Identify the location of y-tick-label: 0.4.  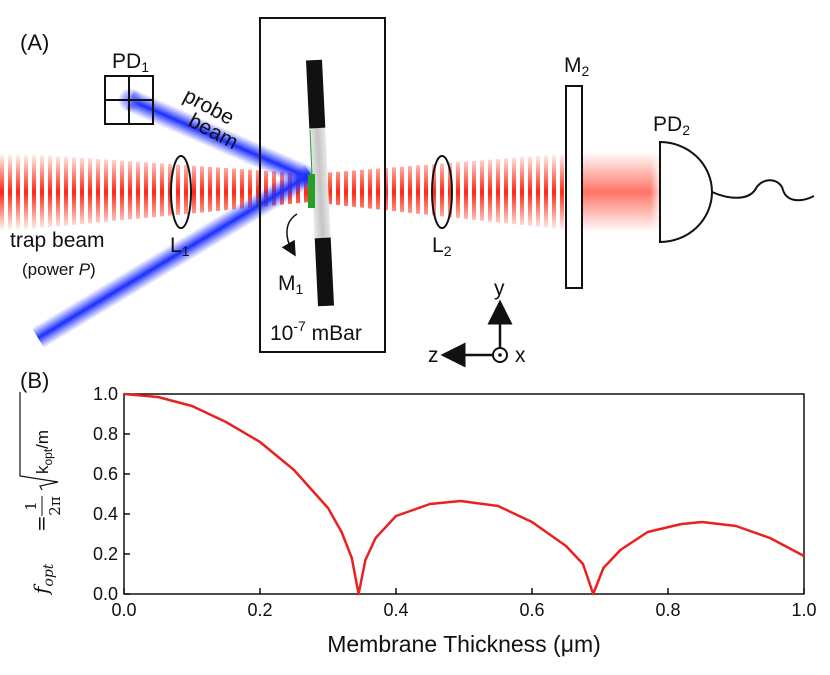
(105, 514).